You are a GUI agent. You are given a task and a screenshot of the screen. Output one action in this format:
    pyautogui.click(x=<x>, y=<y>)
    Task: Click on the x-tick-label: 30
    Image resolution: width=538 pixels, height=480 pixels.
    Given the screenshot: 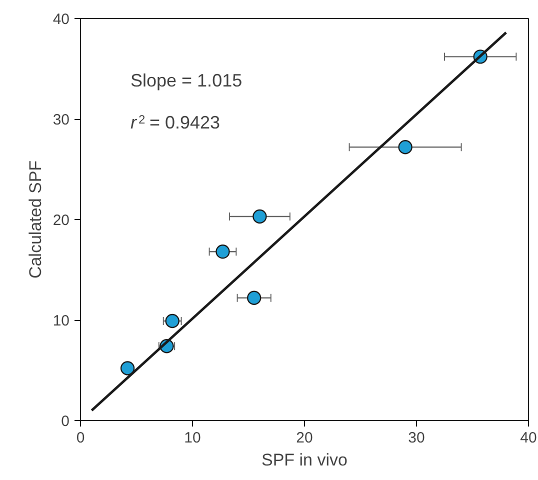 What is the action you would take?
    pyautogui.click(x=416, y=438)
    